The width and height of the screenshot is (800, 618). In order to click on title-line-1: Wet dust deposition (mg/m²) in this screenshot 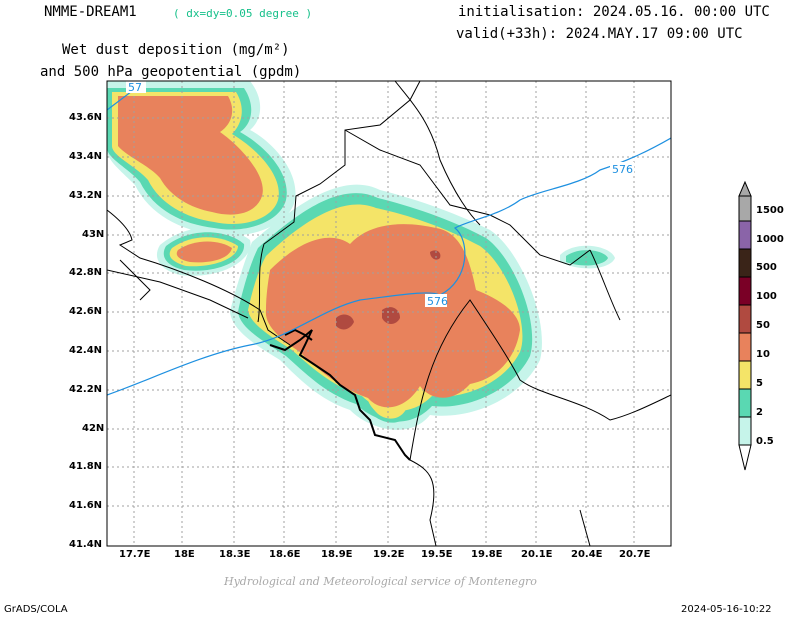, I will do `click(176, 50)`.